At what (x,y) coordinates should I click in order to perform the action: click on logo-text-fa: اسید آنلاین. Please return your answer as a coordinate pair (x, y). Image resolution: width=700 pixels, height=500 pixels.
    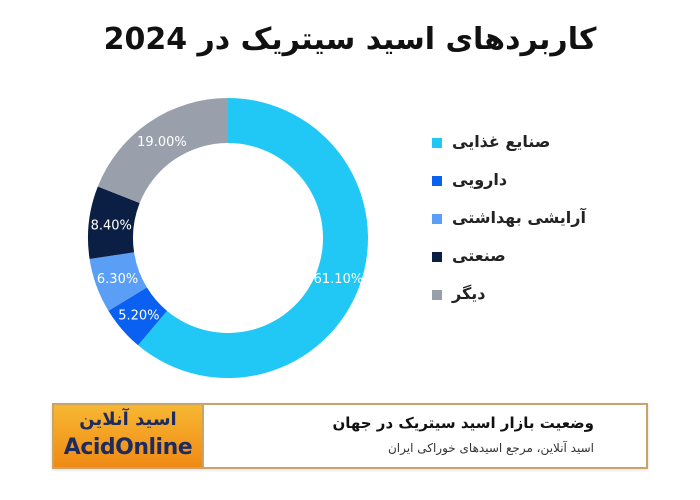
    Looking at the image, I should click on (128, 419).